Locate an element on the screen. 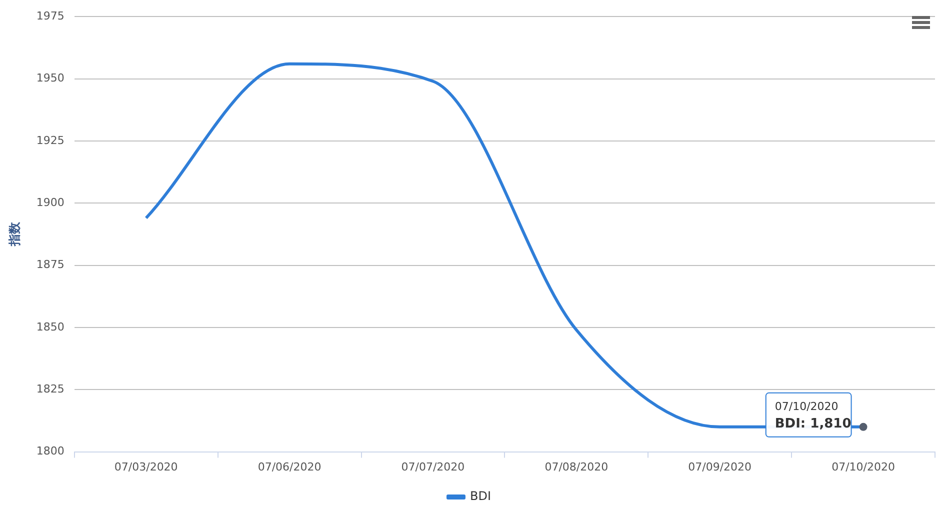 The width and height of the screenshot is (943, 521). annotation: 07/10/2020 BDI: 1,810 is located at coordinates (813, 416).